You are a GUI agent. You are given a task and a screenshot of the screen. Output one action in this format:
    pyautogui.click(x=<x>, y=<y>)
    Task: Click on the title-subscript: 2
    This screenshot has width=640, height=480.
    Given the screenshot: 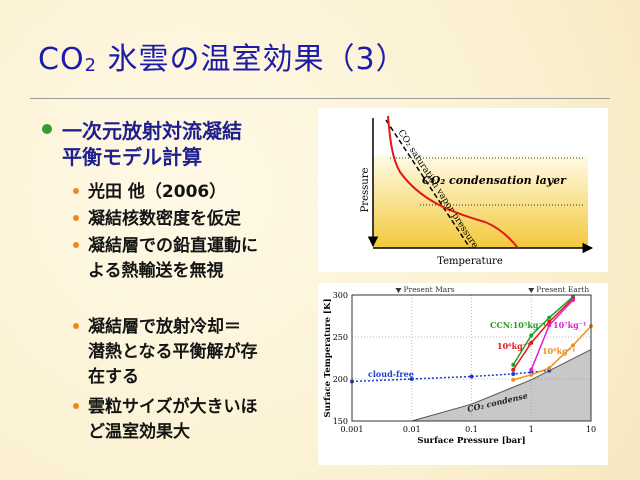 What is the action you would take?
    pyautogui.click(x=91, y=65)
    